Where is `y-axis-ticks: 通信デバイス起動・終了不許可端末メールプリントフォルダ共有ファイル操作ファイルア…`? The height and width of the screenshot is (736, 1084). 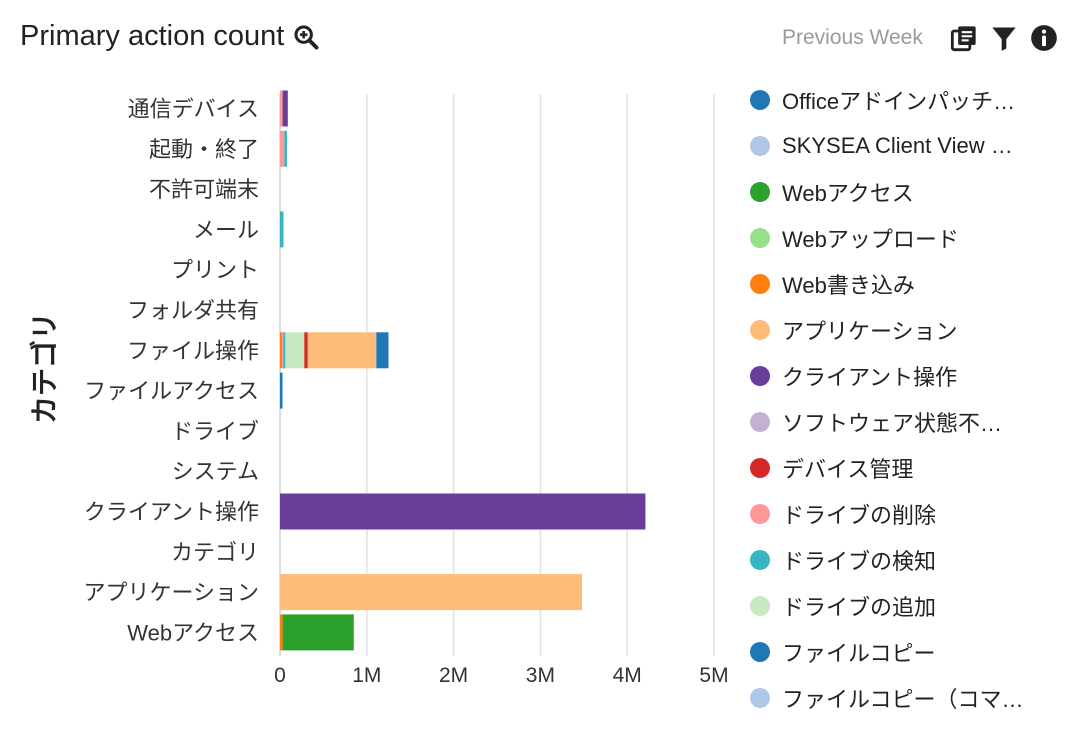
y-axis-ticks: 通信デバイス起動・終了不許可端末メールプリントフォルダ共有ファイル操作ファイルア… is located at coordinates (171, 371).